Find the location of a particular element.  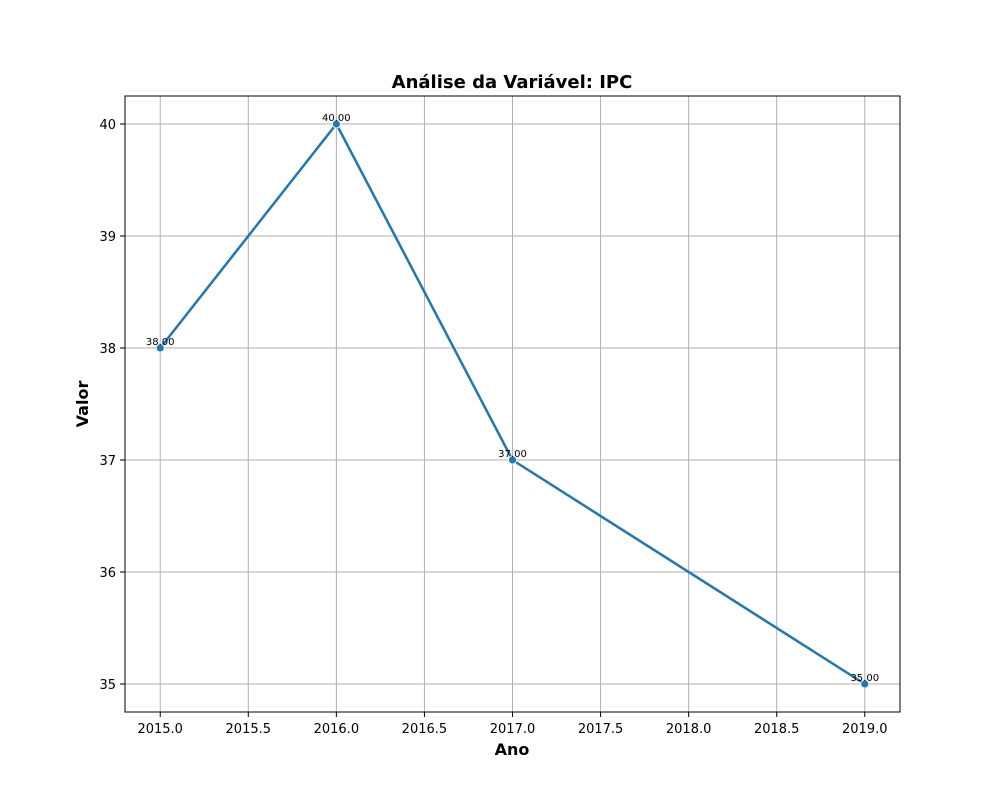

y-tick-label: 39 is located at coordinates (107, 237).